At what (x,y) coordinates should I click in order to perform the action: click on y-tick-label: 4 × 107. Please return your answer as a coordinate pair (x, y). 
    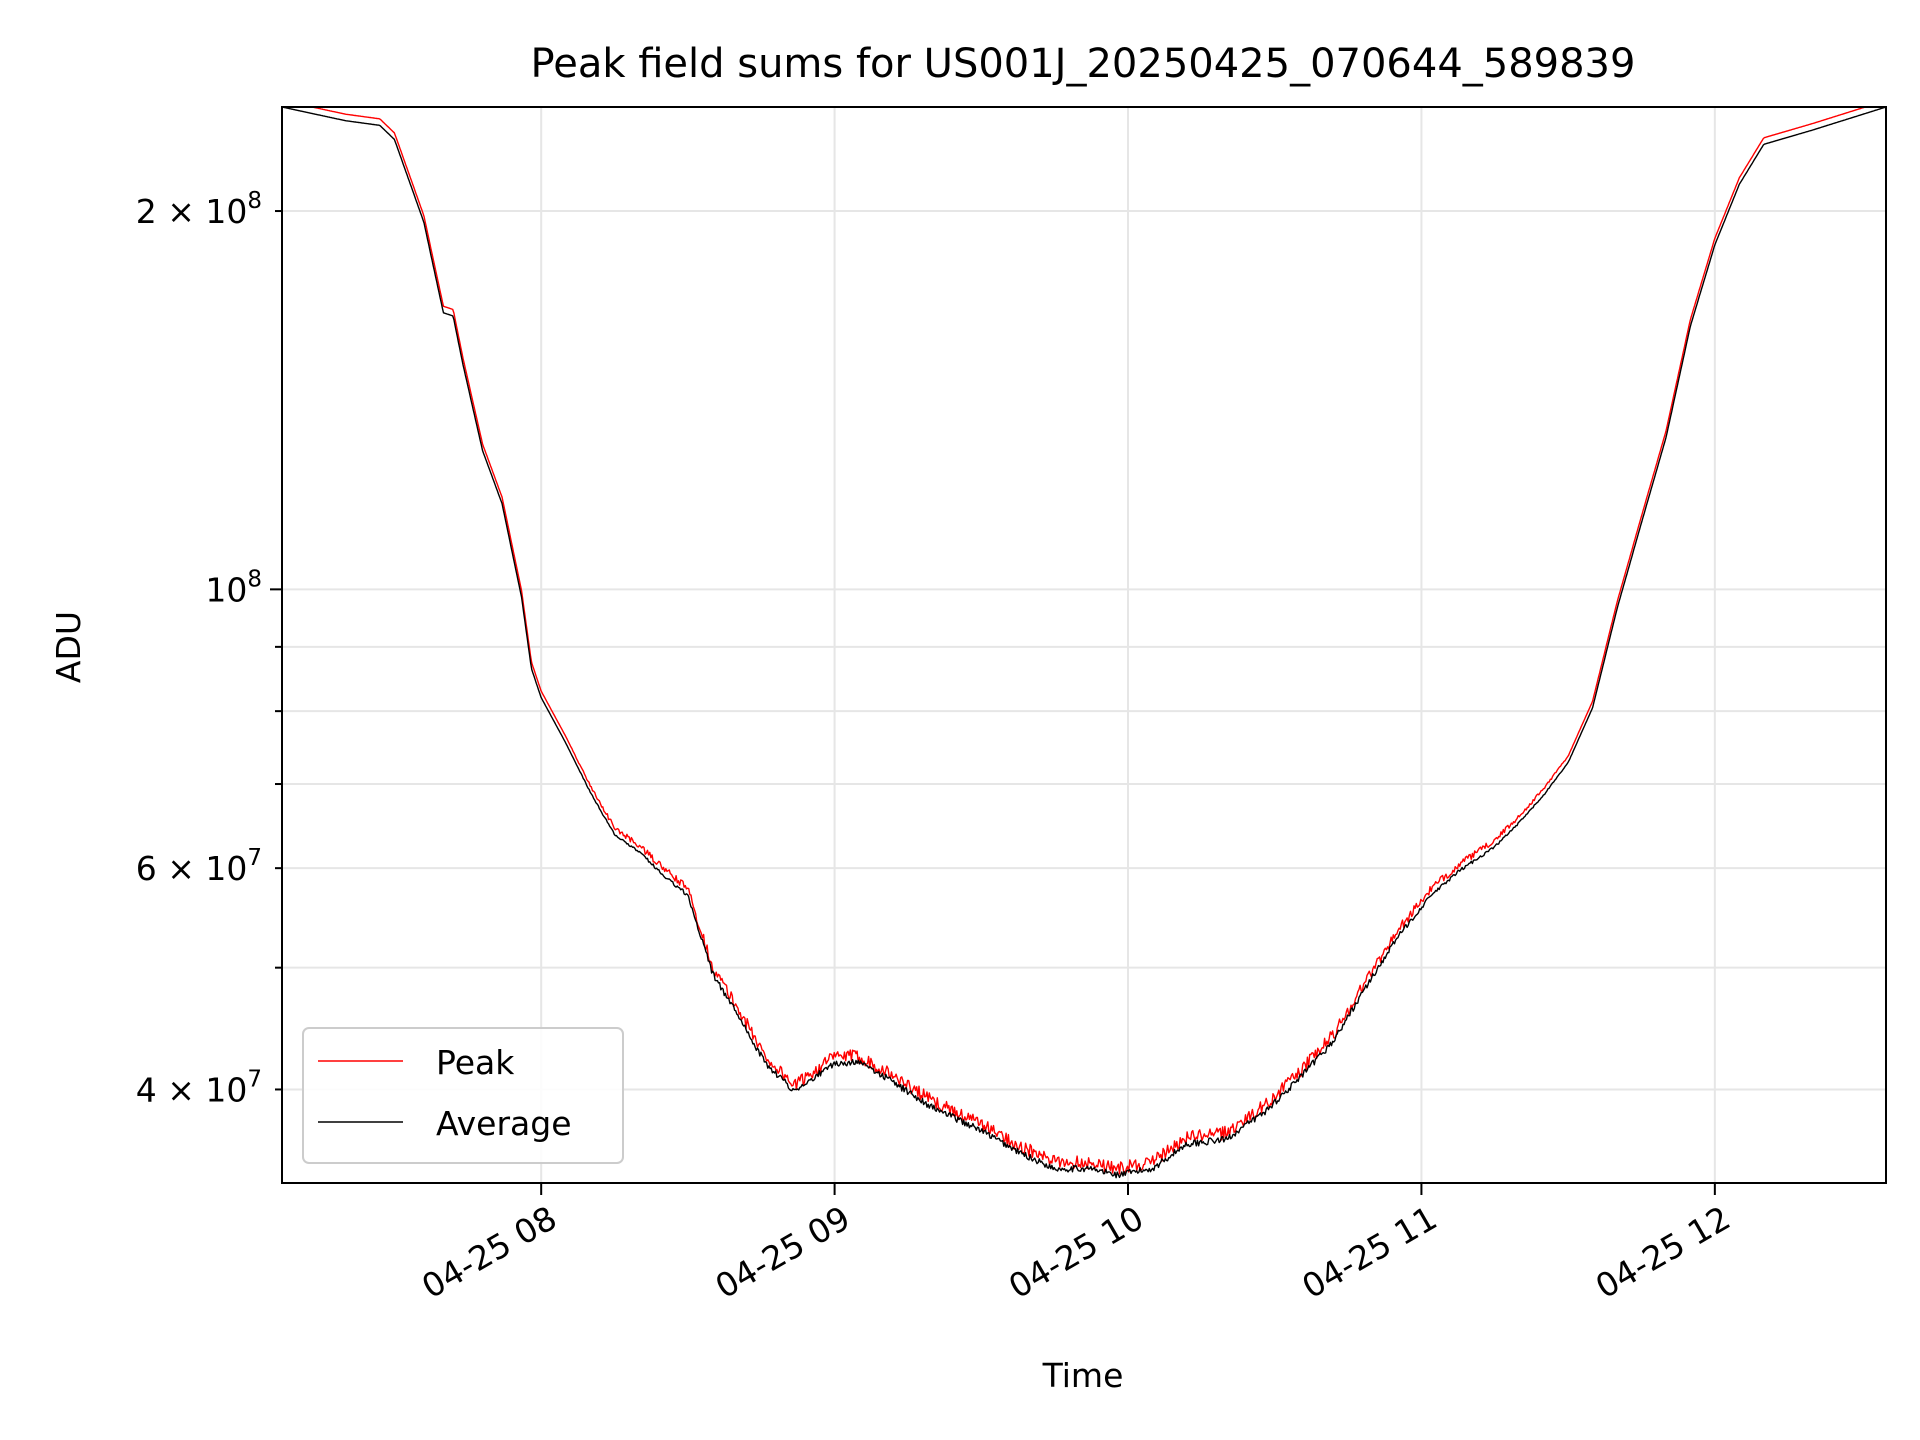
    Looking at the image, I should click on (199, 1087).